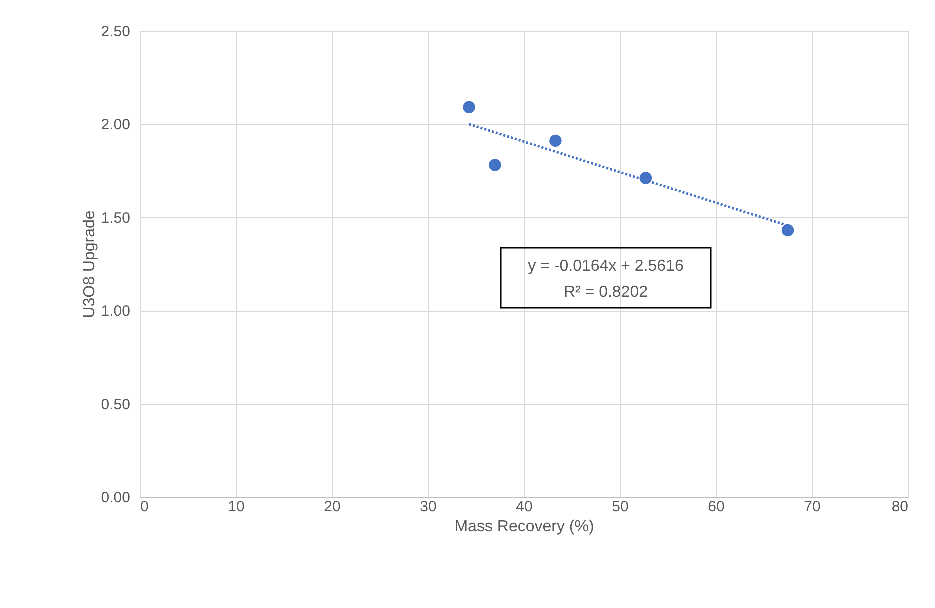 The height and width of the screenshot is (608, 935). Describe the element at coordinates (620, 507) in the screenshot. I see `x-tick-label: 50` at that location.